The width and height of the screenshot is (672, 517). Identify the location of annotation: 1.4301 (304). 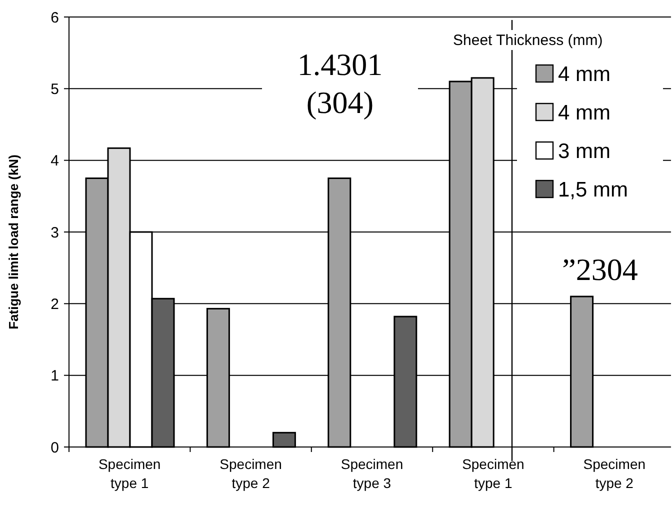
(340, 83).